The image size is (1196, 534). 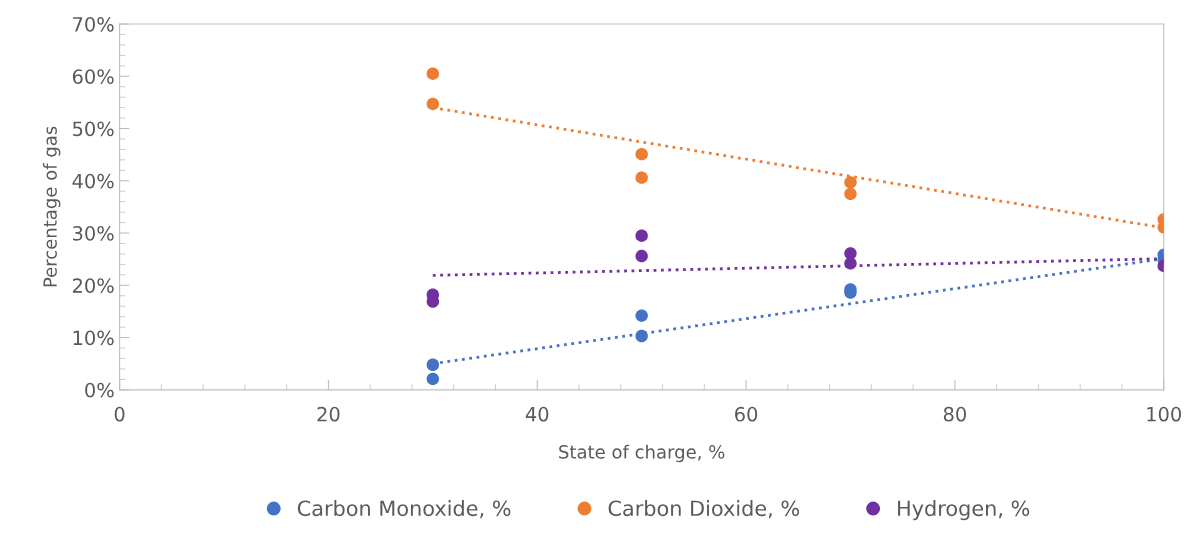 I want to click on legend-label: Carbon Monoxide, %, so click(x=404, y=509).